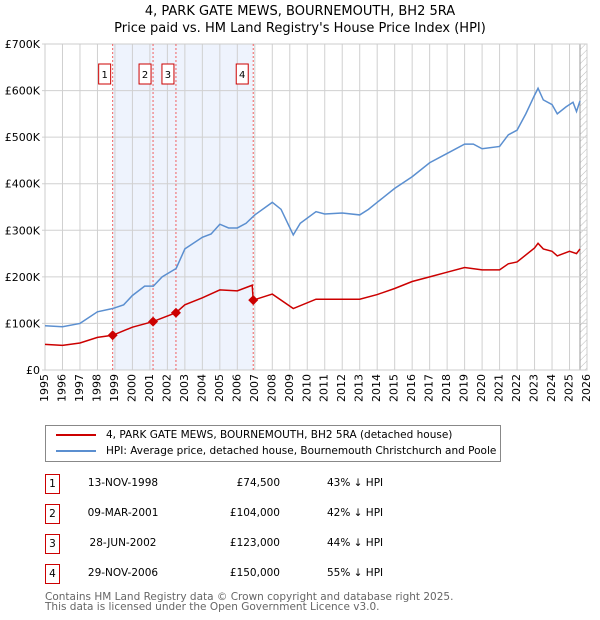 The height and width of the screenshot is (620, 600). I want to click on sale-number: 2, so click(52, 514).